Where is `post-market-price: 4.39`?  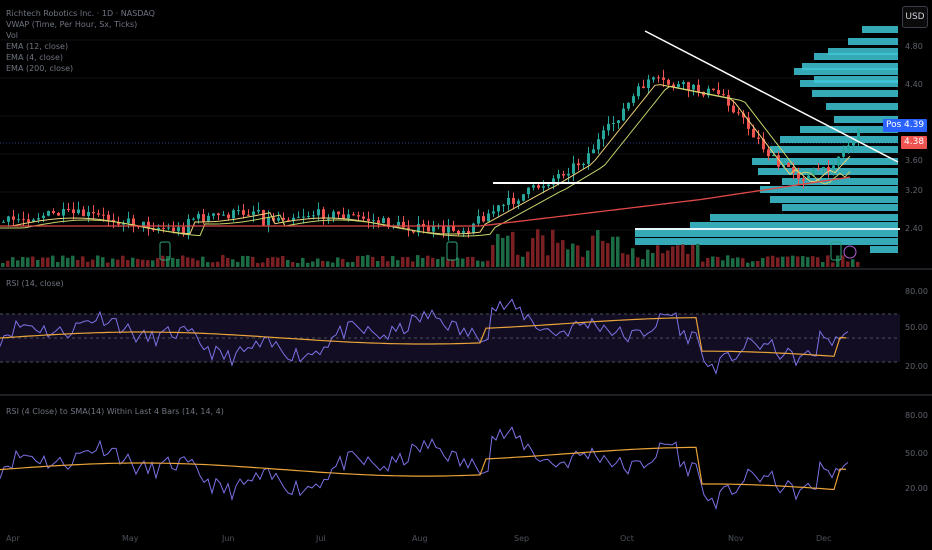
post-market-price: 4.39 is located at coordinates (914, 125).